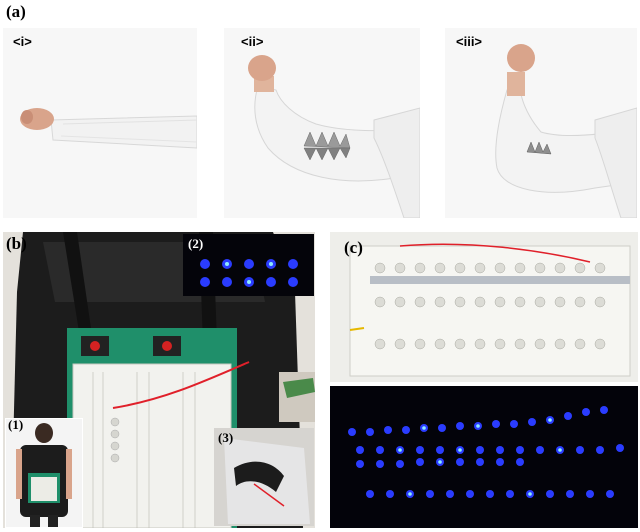 Image resolution: width=640 pixels, height=532 pixels. Describe the element at coordinates (226, 437) in the screenshot. I see `inset-3-label: (3)` at that location.